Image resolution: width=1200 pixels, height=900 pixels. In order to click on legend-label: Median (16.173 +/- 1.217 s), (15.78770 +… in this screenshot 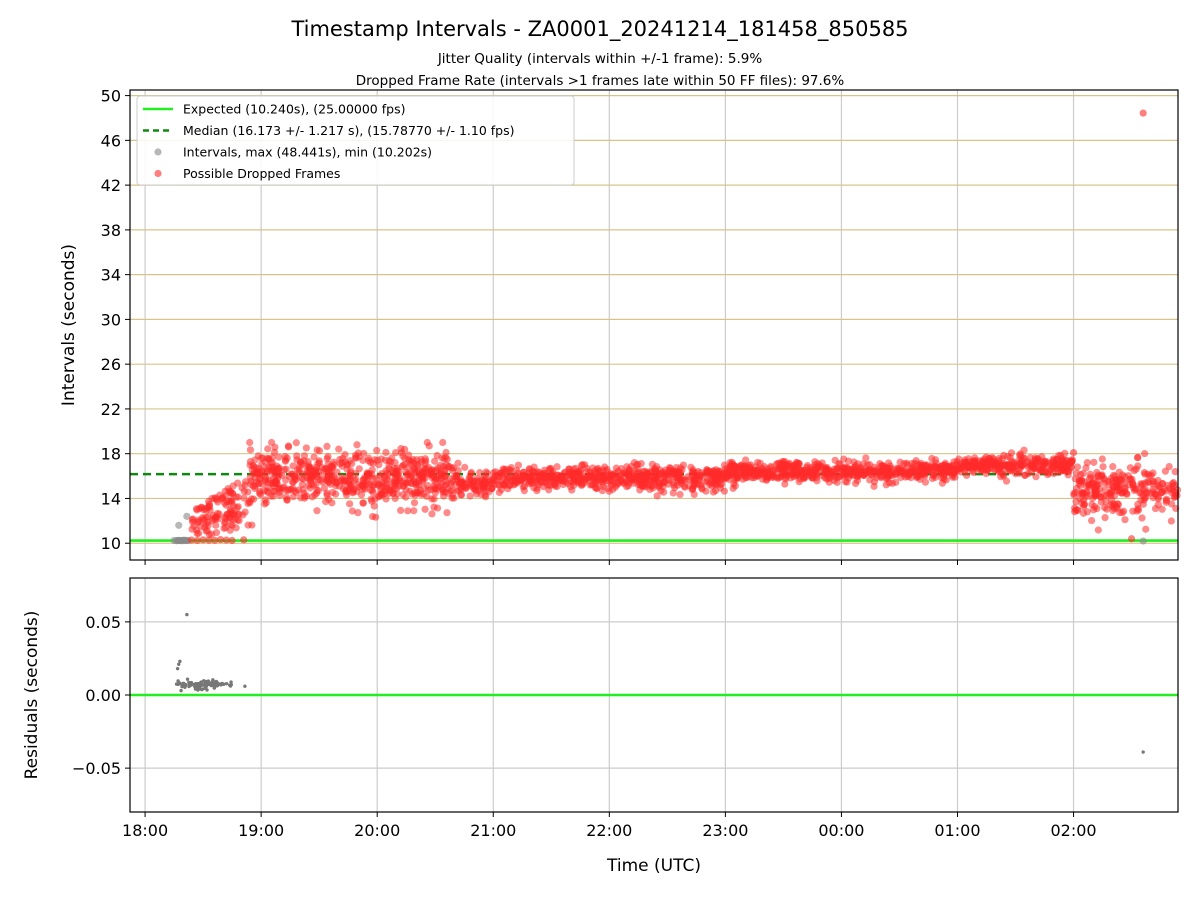, I will do `click(348, 130)`.